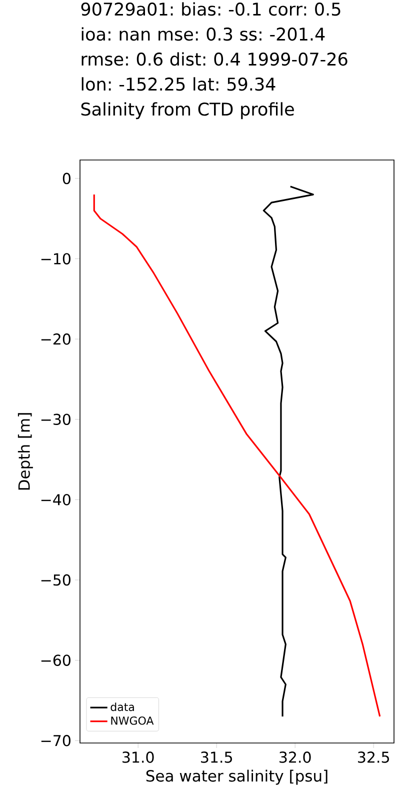 The width and height of the screenshot is (400, 800). What do you see at coordinates (55, 660) in the screenshot?
I see `y-tick-label: −60` at bounding box center [55, 660].